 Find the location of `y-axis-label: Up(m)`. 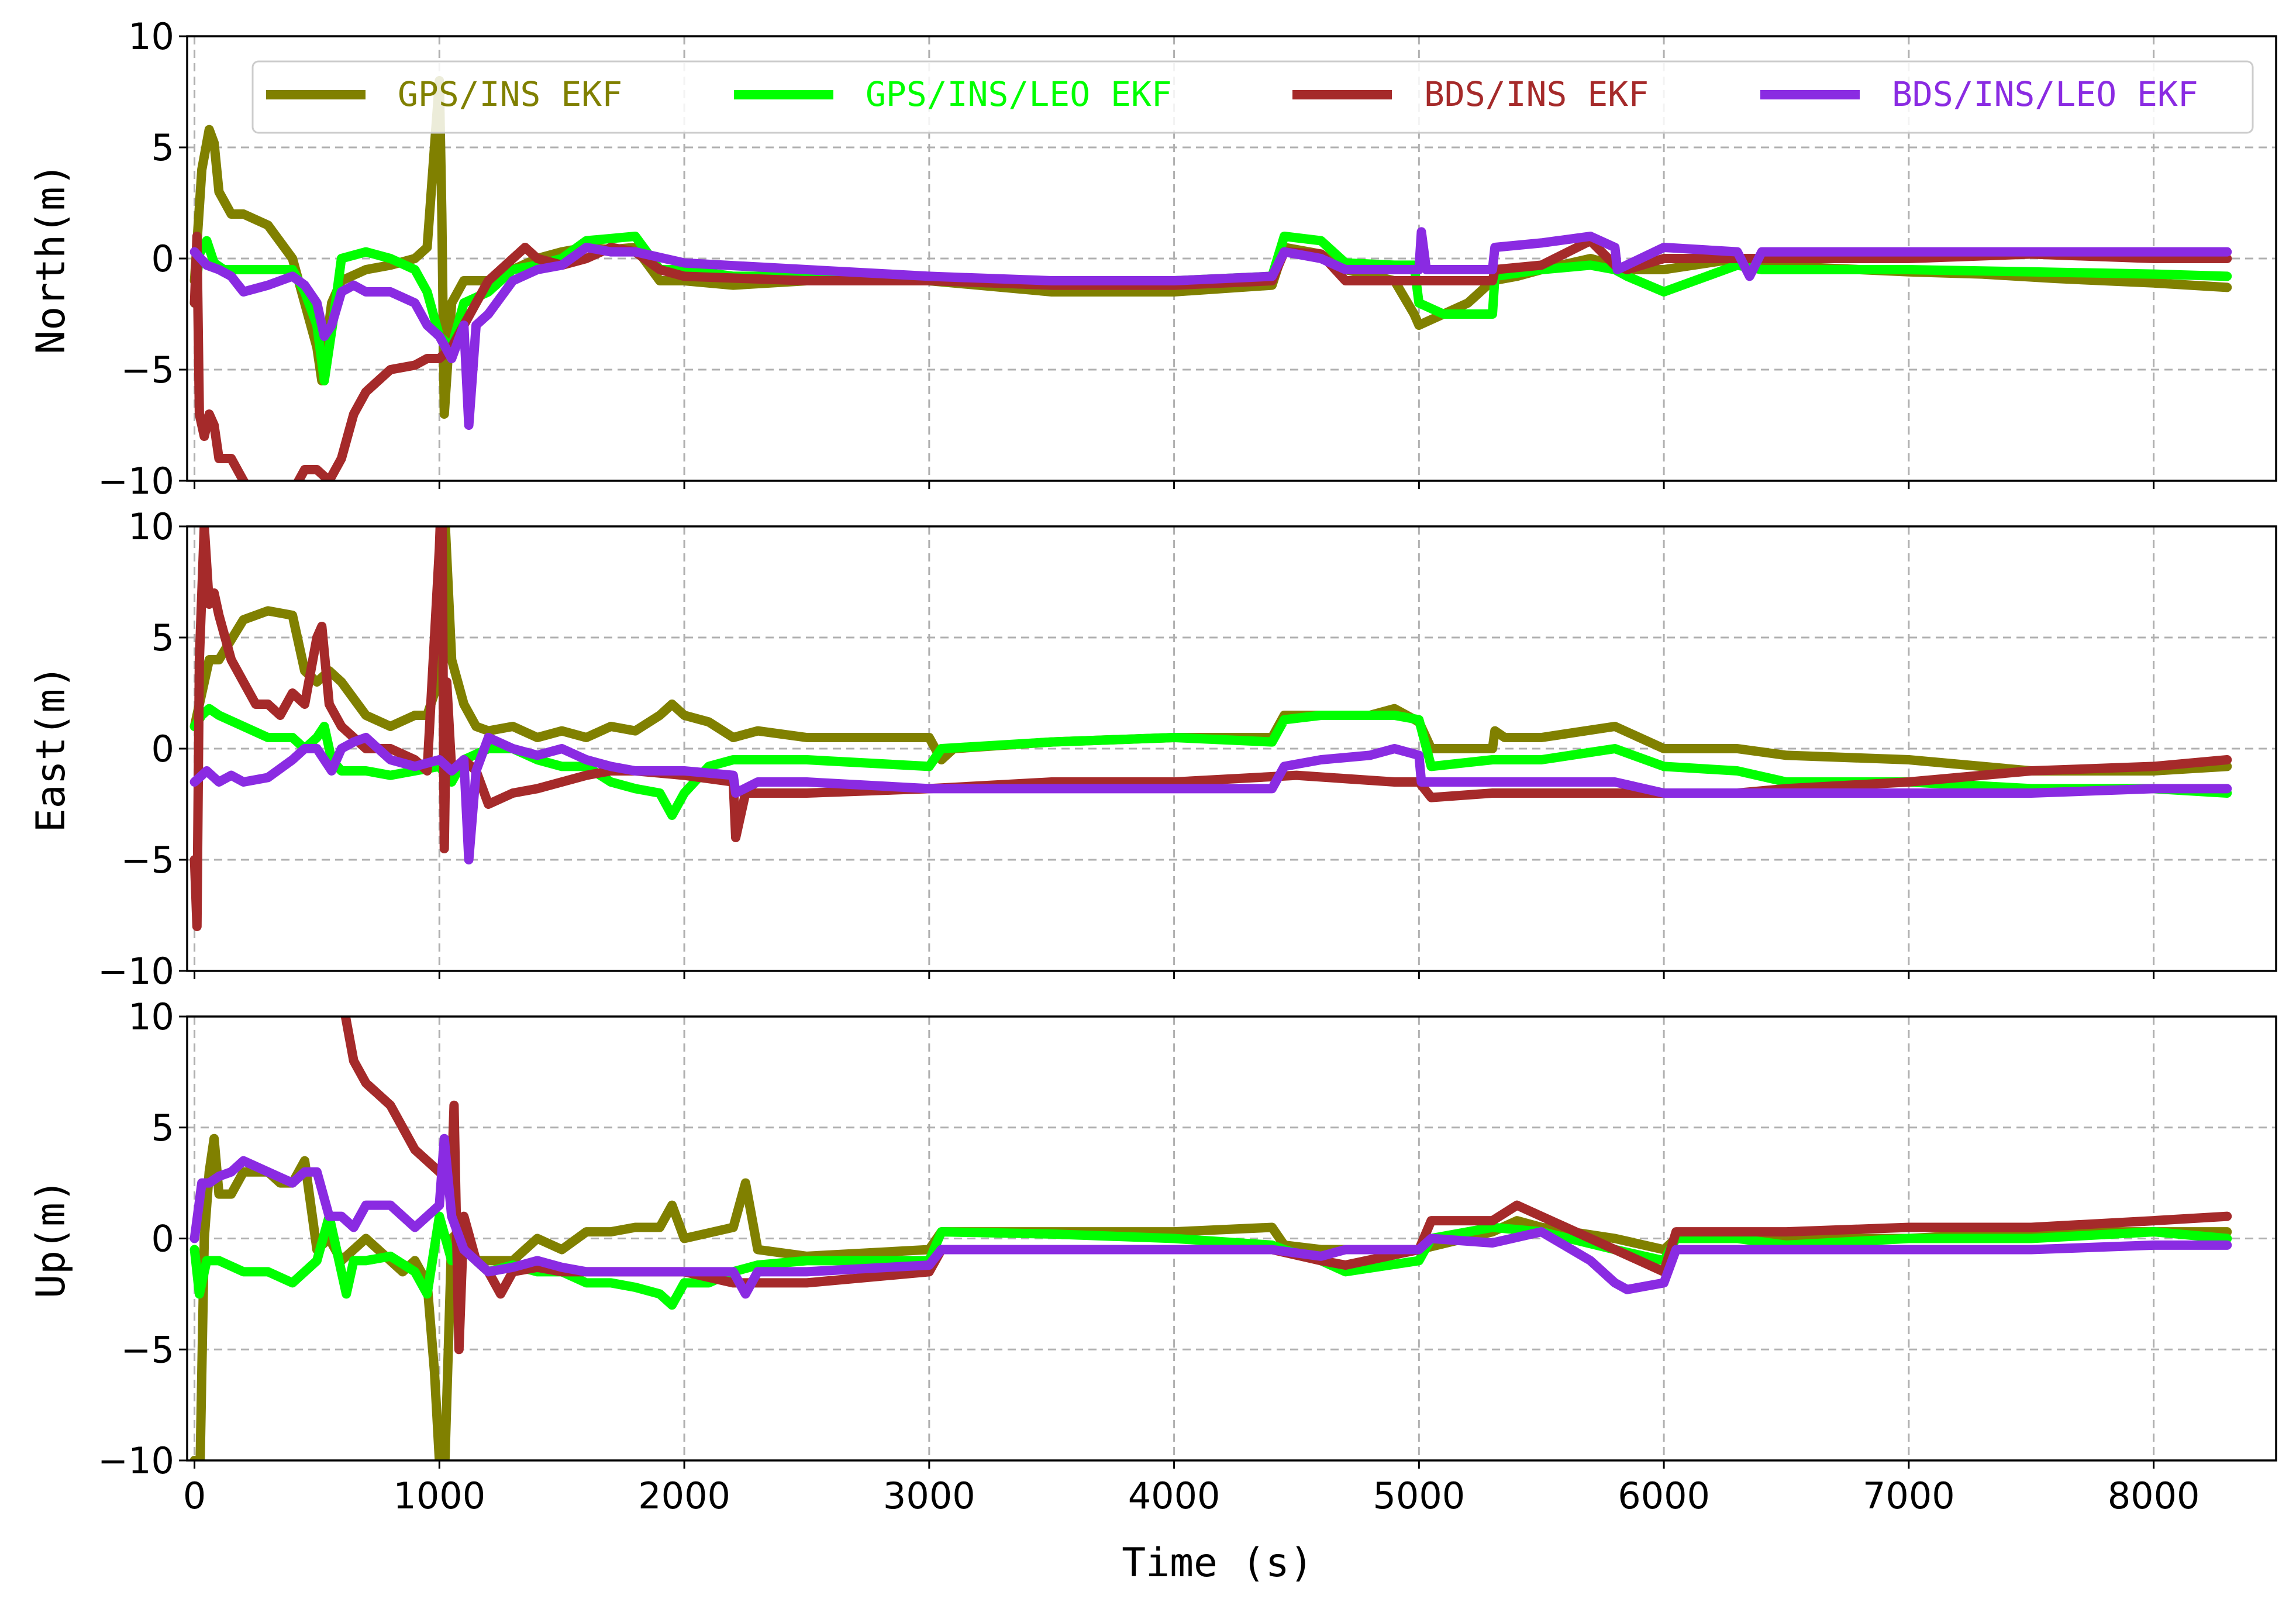

y-axis-label: Up(m) is located at coordinates (51, 1238).